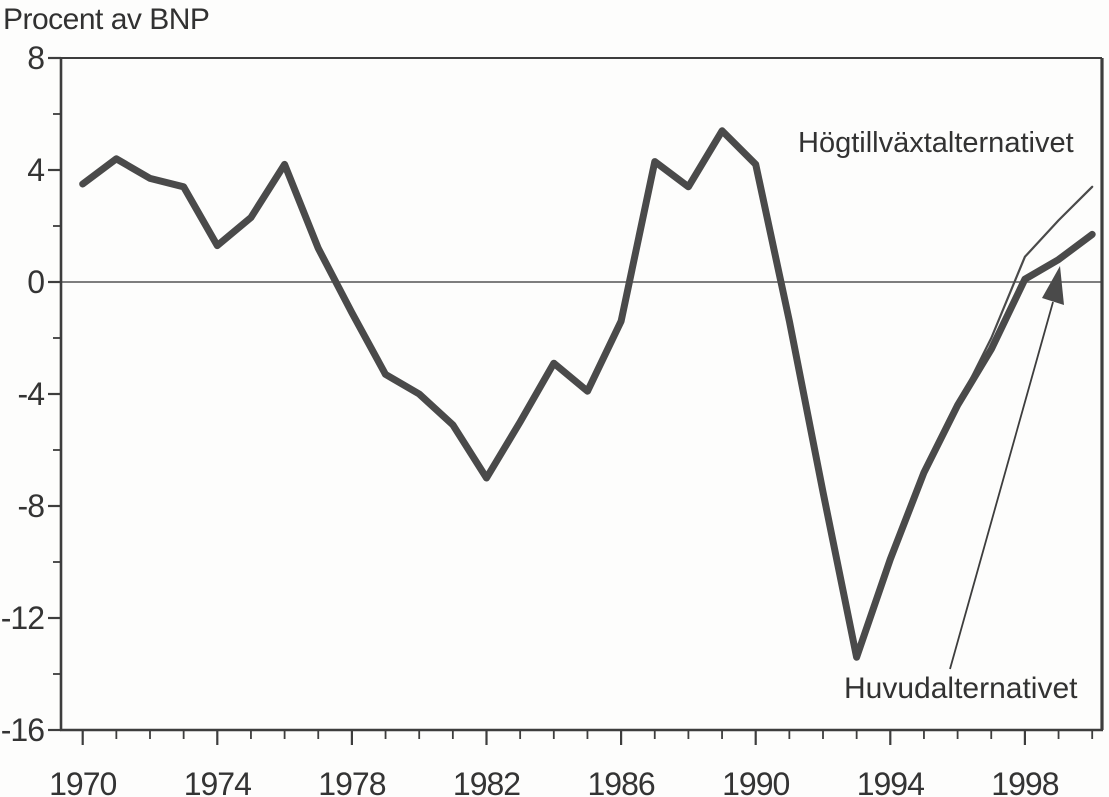 Image resolution: width=1109 pixels, height=797 pixels. What do you see at coordinates (1001, 485) in the screenshot?
I see `annotation-arrow-line` at bounding box center [1001, 485].